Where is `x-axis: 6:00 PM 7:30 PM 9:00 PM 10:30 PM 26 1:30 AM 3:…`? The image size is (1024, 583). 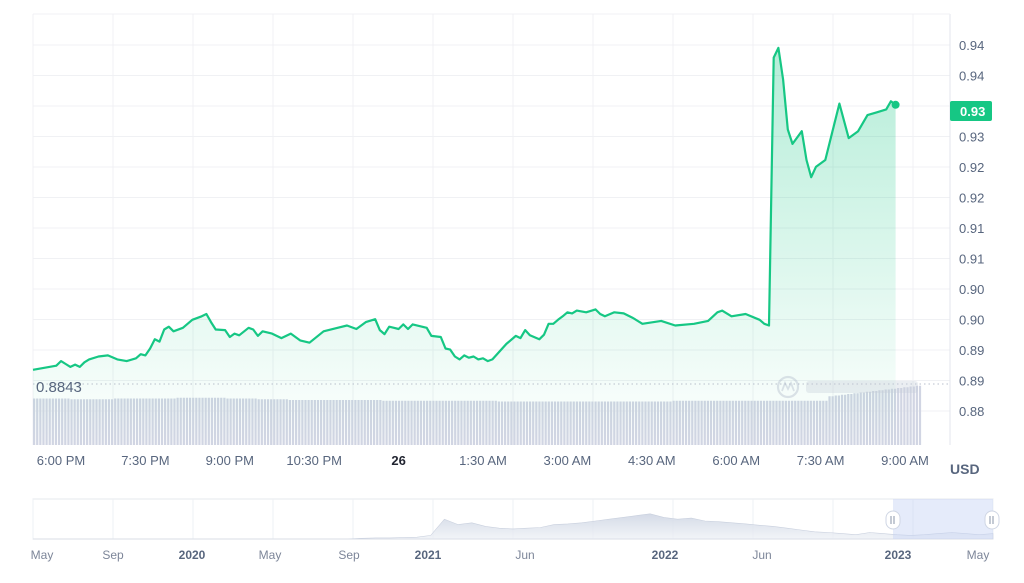 x-axis: 6:00 PM 7:30 PM 9:00 PM 10:30 PM 26 1:30 AM 3:… is located at coordinates (483, 460).